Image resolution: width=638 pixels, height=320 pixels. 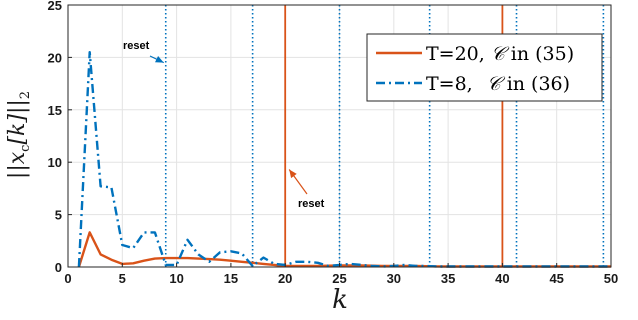 I want to click on annotation-reset-blue: reset, so click(x=136, y=46).